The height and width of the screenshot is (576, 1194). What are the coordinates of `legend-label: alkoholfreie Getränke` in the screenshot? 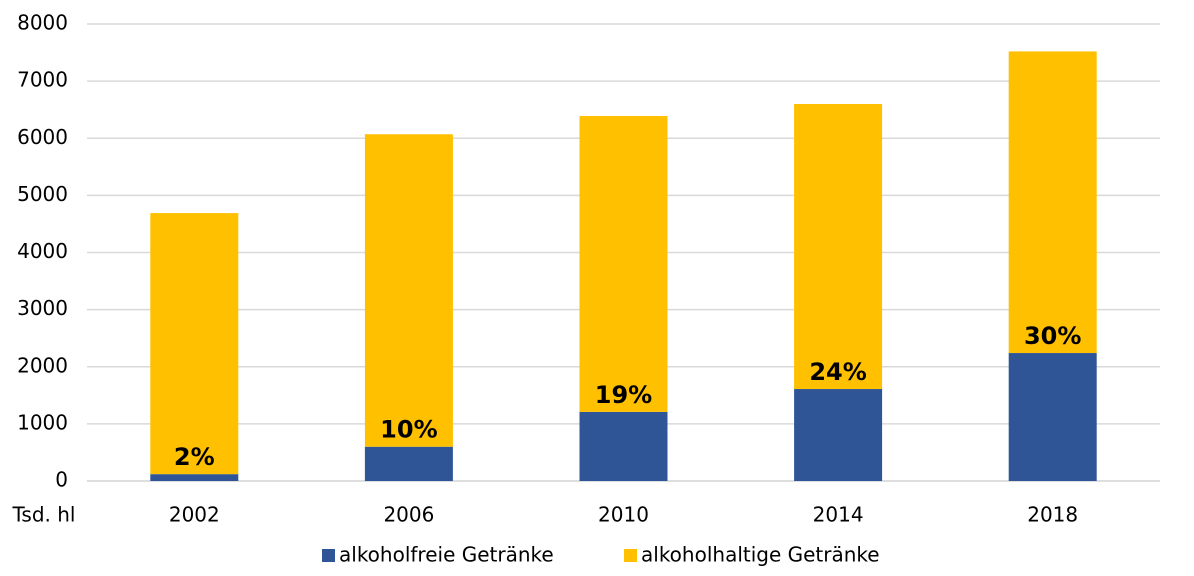 It's located at (446, 555).